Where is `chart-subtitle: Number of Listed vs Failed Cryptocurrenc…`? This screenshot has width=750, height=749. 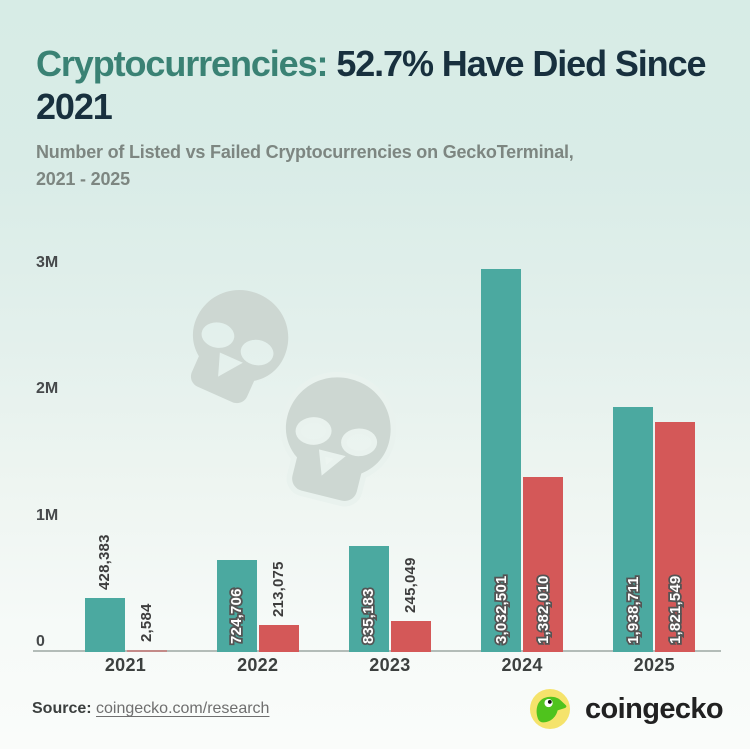 chart-subtitle: Number of Listed vs Failed Cryptocurrenc… is located at coordinates (380, 166).